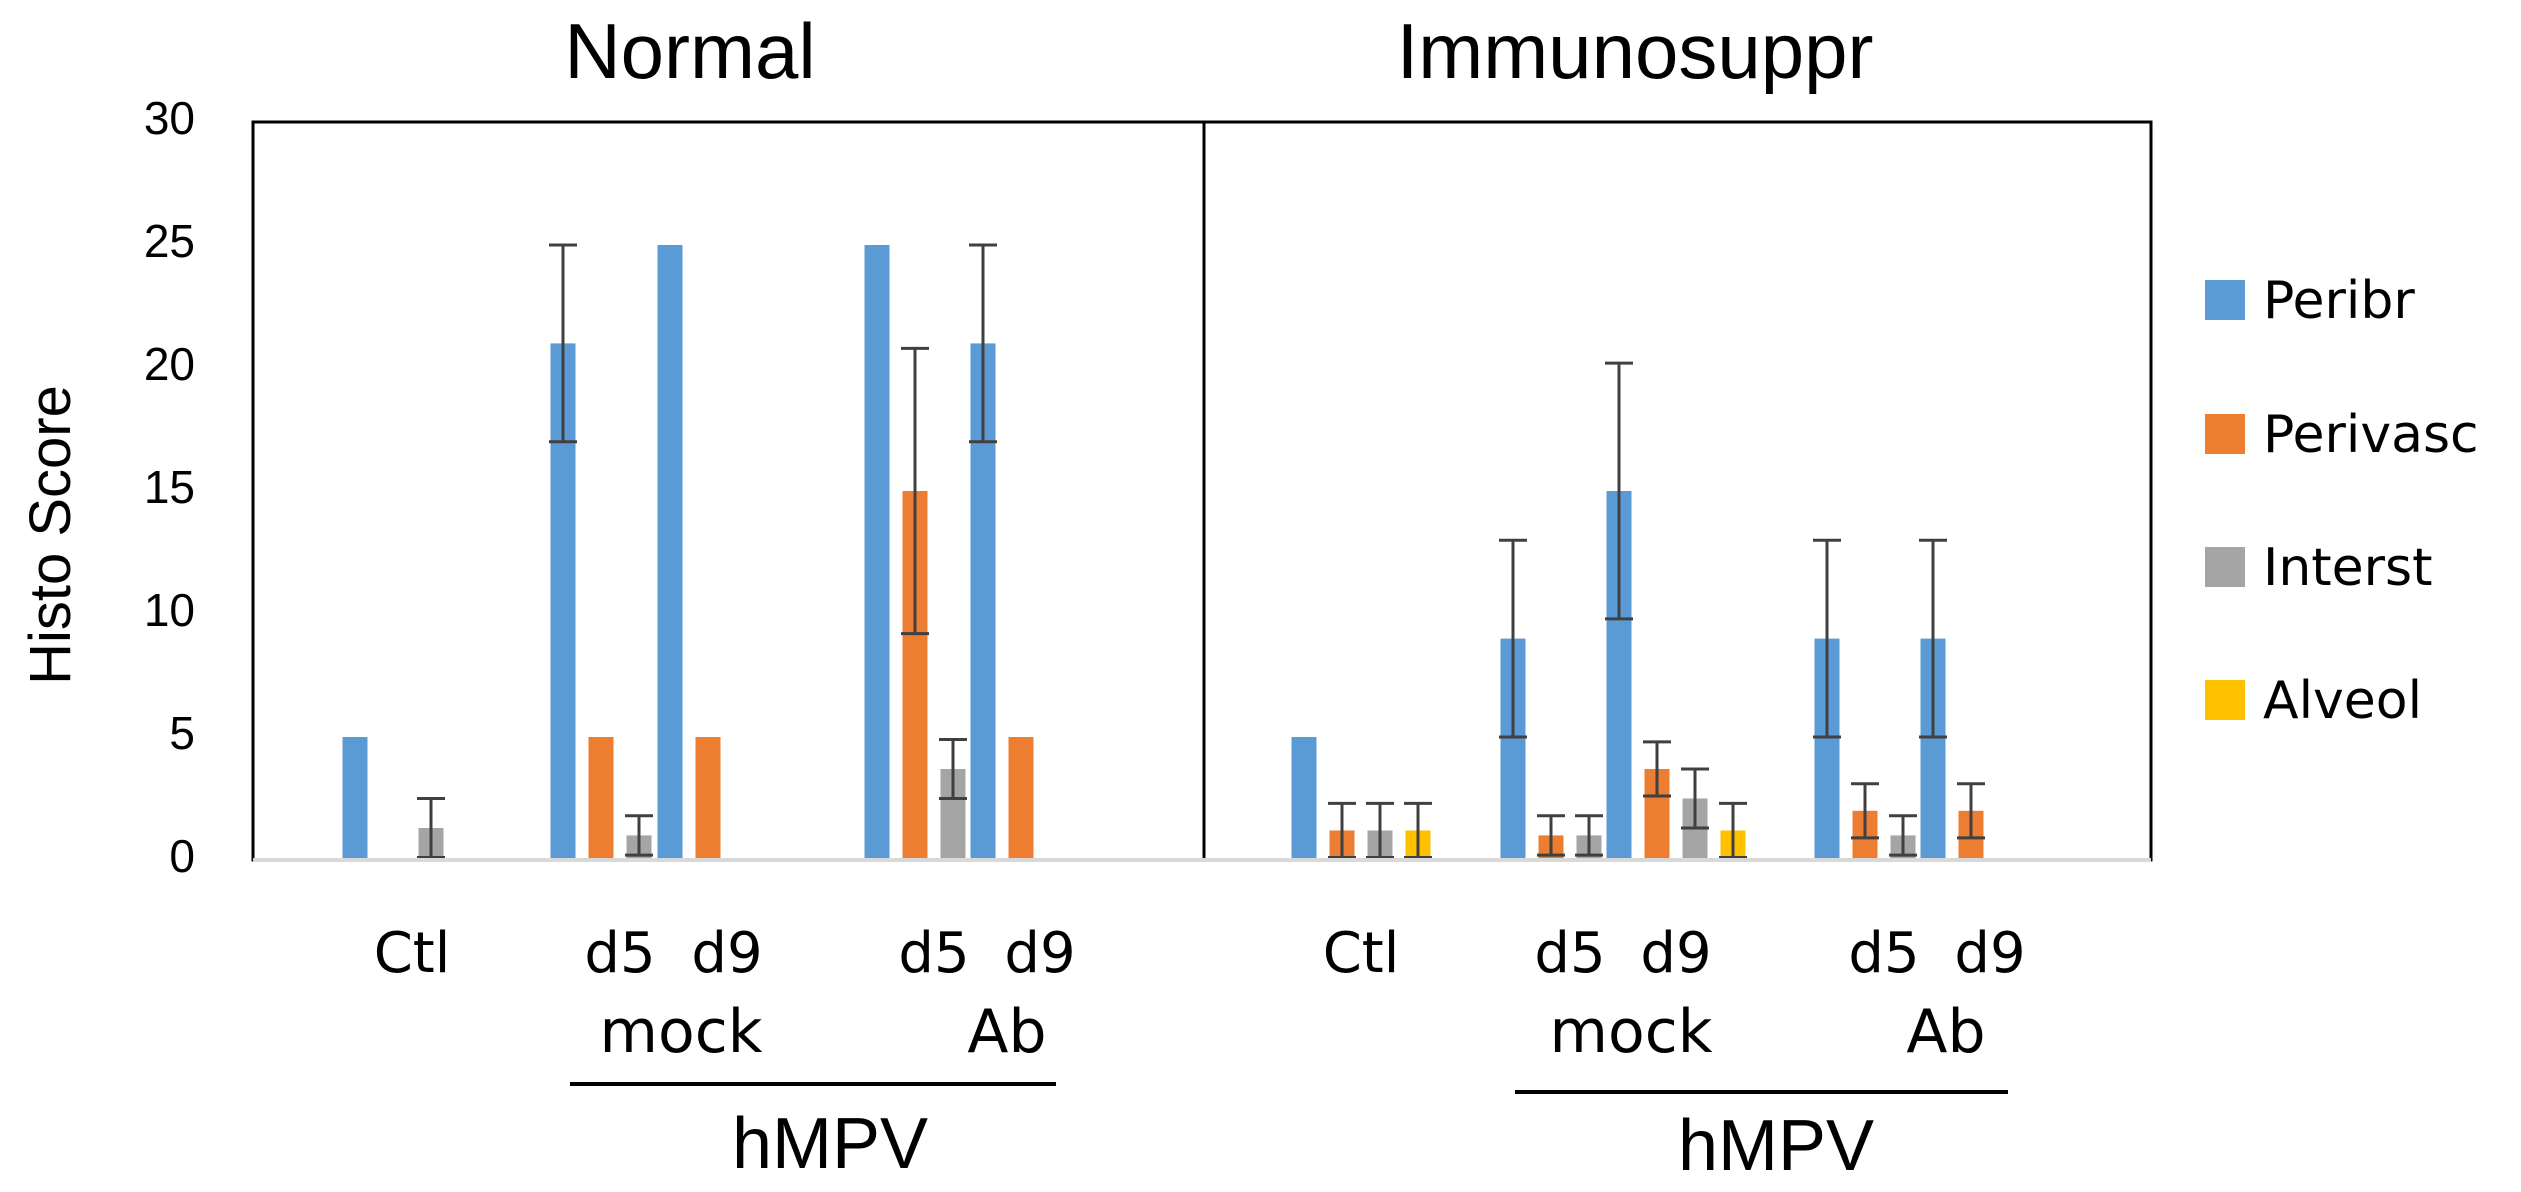 Image resolution: width=2521 pixels, height=1192 pixels. Describe the element at coordinates (169, 118) in the screenshot. I see `y-tick-label: 30` at that location.